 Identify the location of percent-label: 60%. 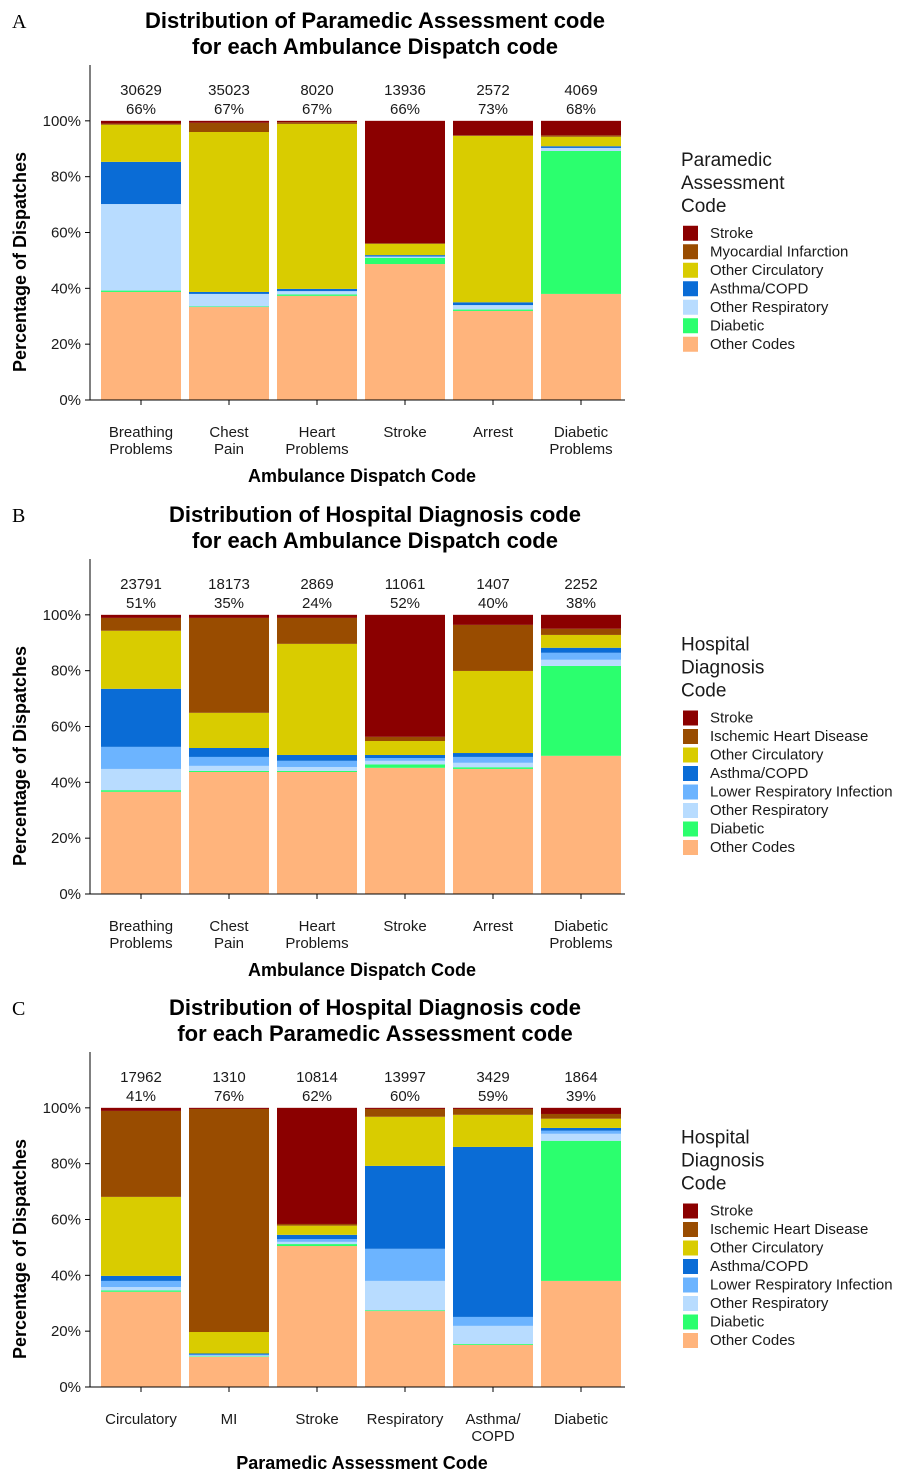
(405, 1096).